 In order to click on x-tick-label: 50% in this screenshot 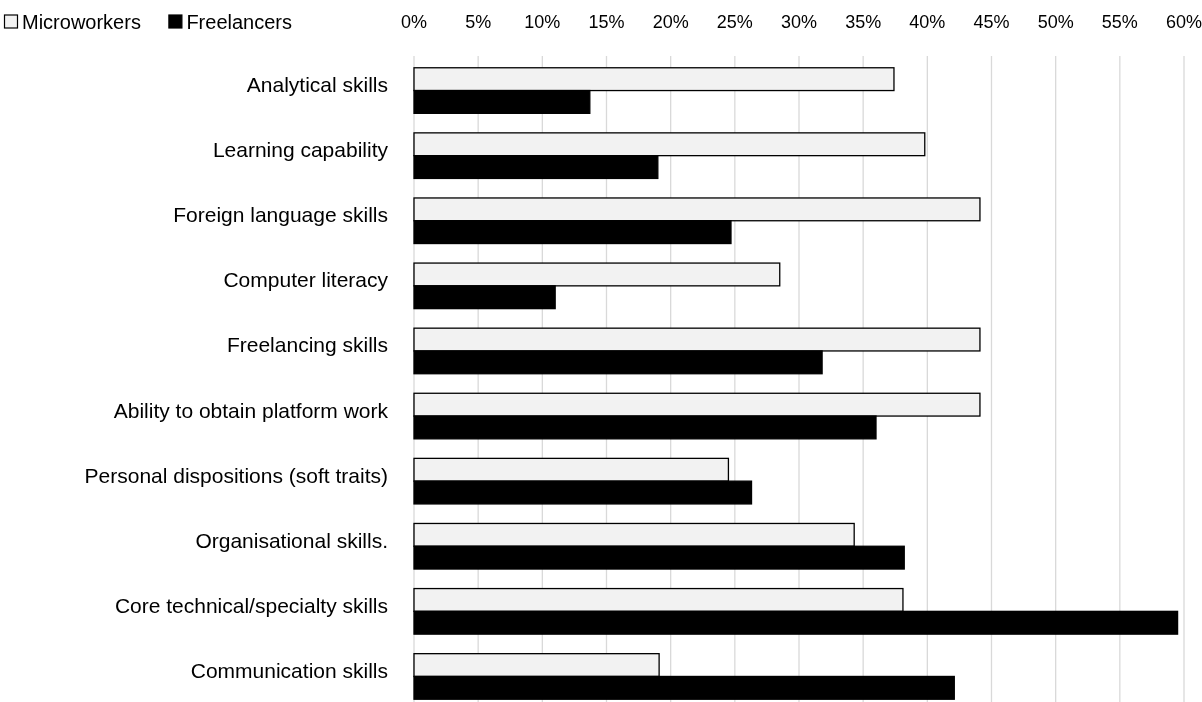, I will do `click(1055, 22)`.